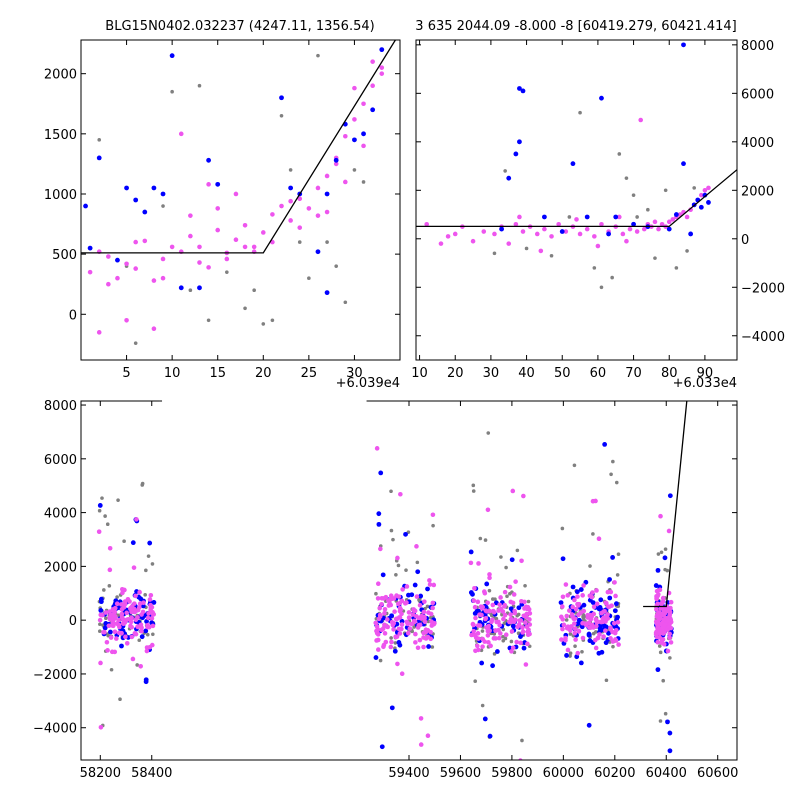 The height and width of the screenshot is (804, 800). I want to click on y-tick-label: 8000, so click(60, 406).